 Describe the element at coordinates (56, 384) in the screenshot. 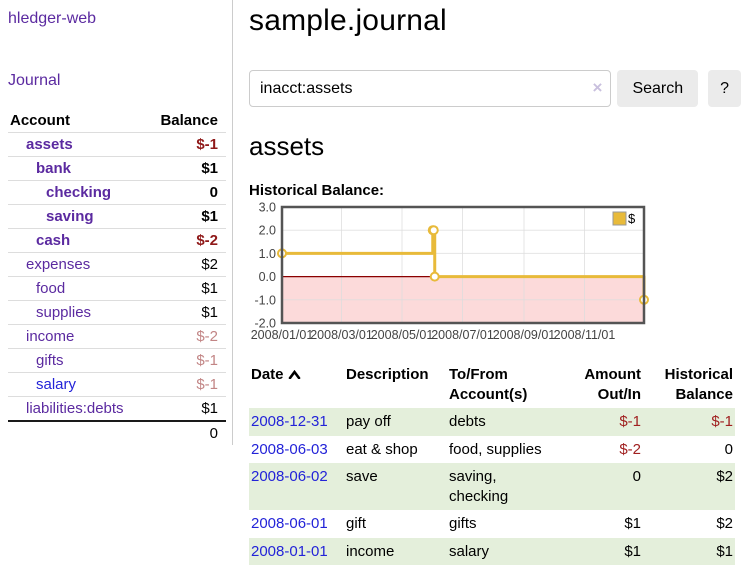

I see `account-link: salary` at that location.